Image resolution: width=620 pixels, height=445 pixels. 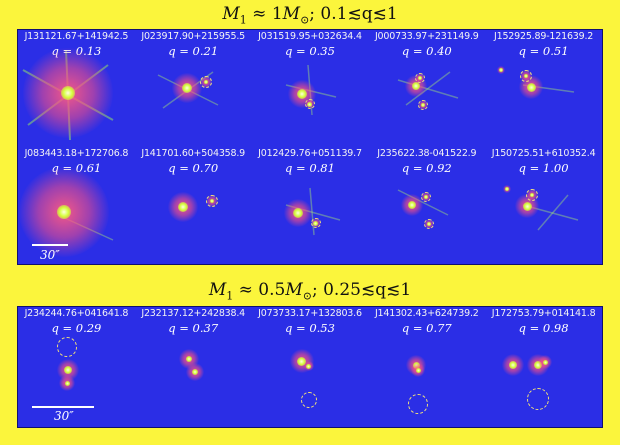 What do you see at coordinates (193, 36) in the screenshot?
I see `object-id: J023917.90+215955.5` at bounding box center [193, 36].